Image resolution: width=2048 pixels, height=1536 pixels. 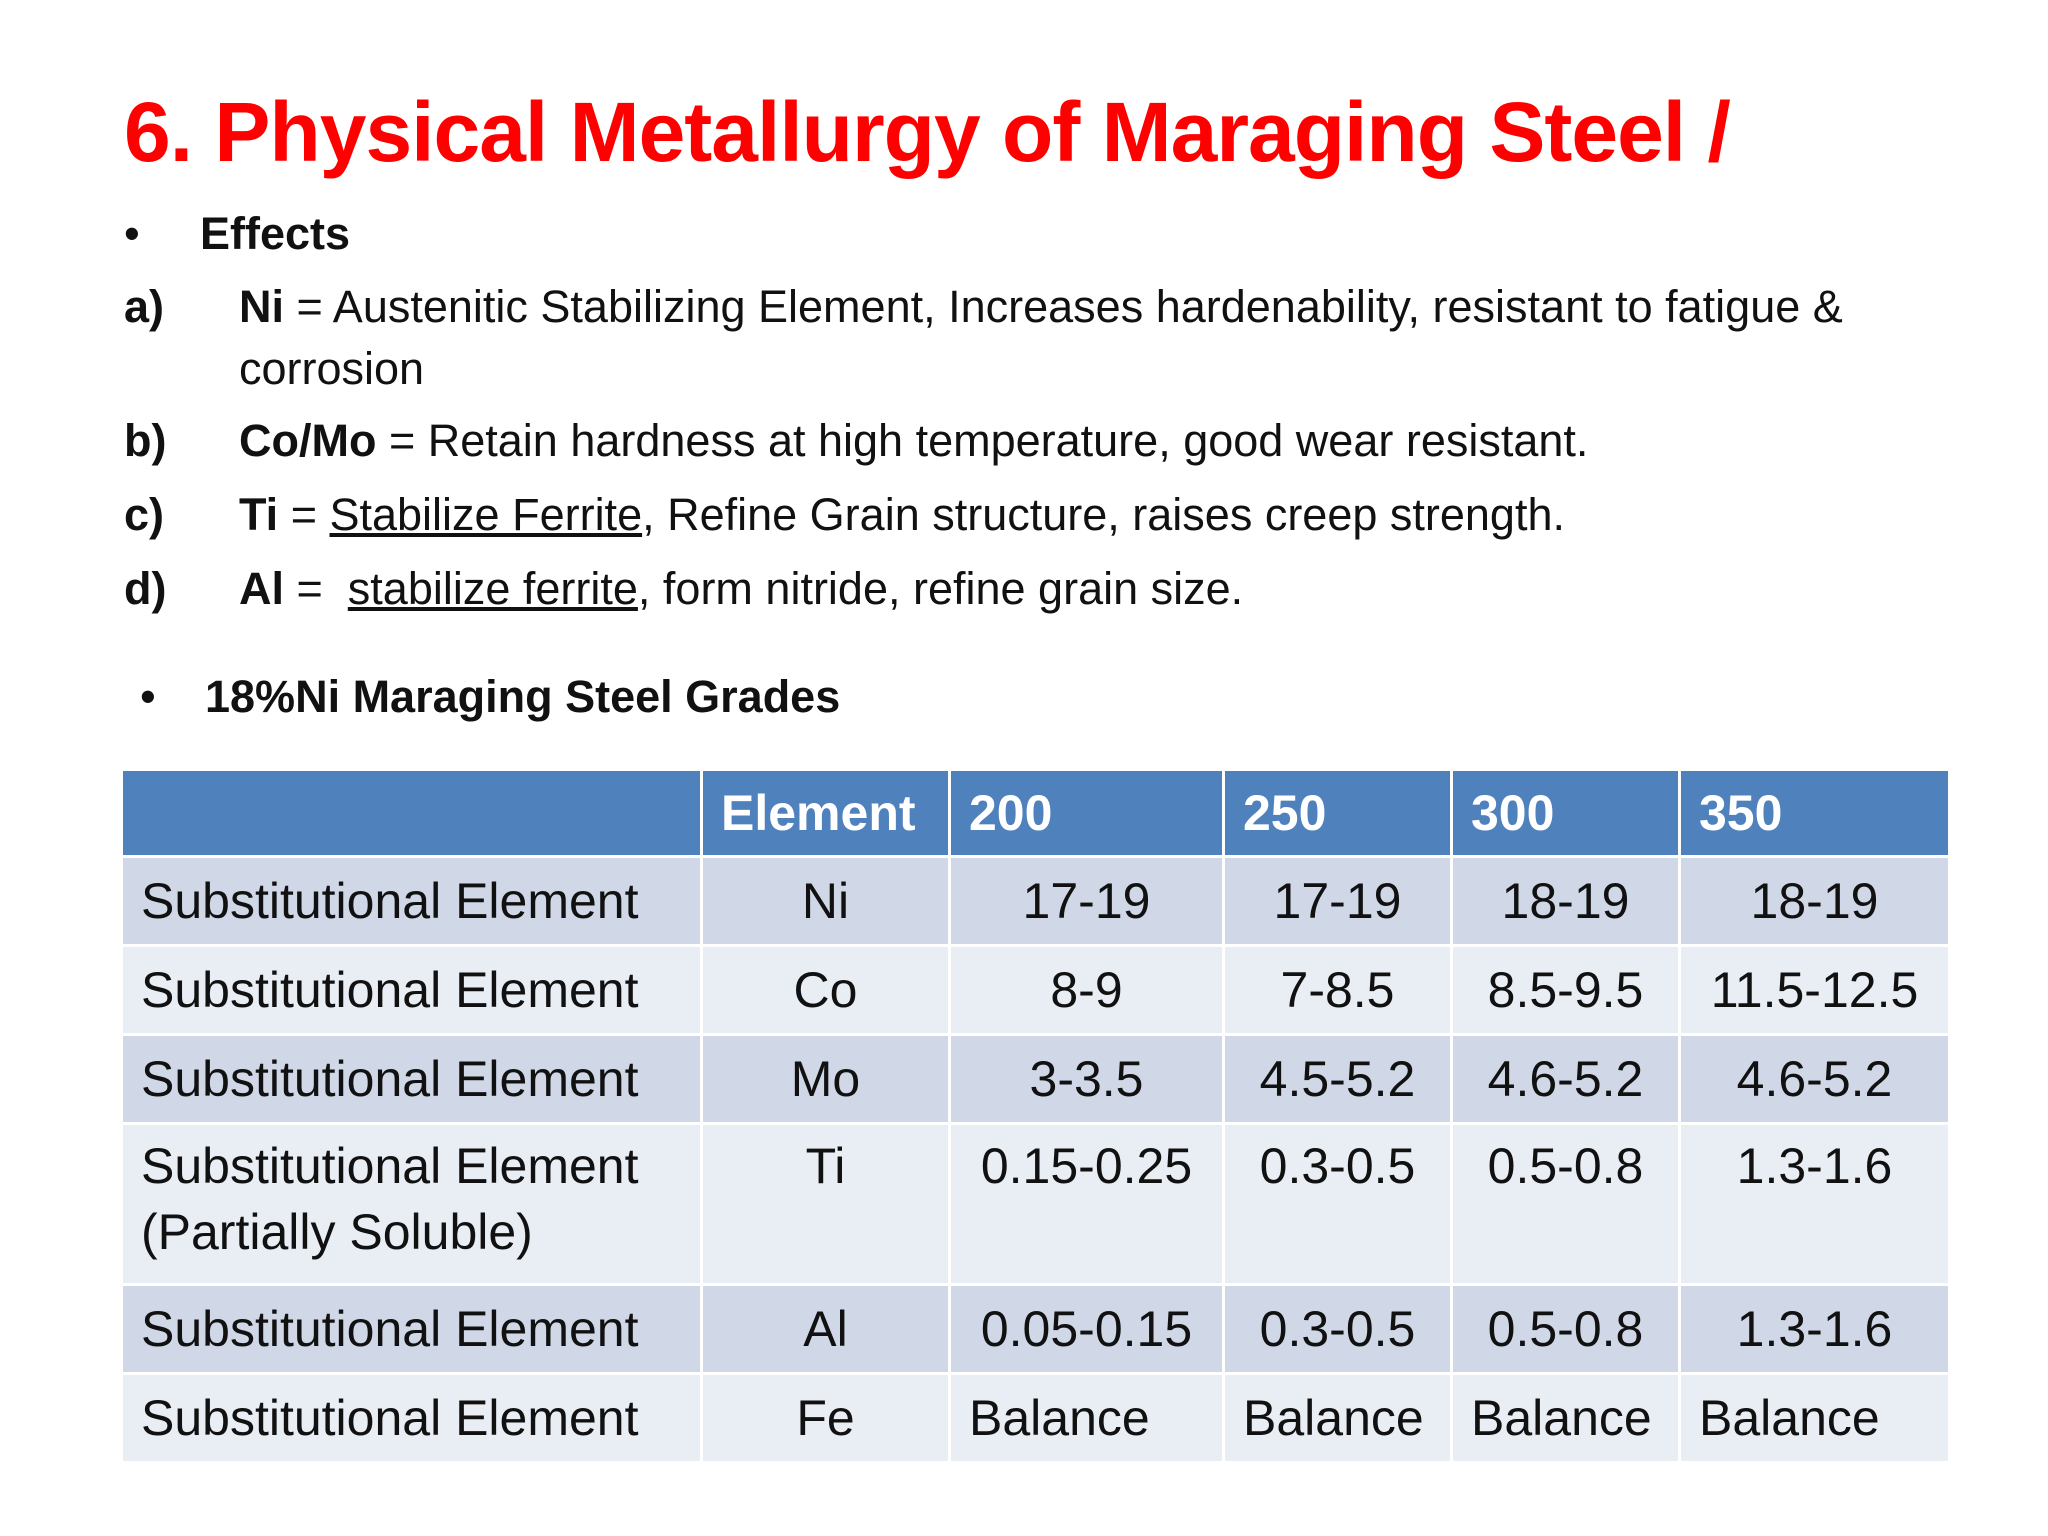 I want to click on table-cell: Mo, so click(x=825, y=1079).